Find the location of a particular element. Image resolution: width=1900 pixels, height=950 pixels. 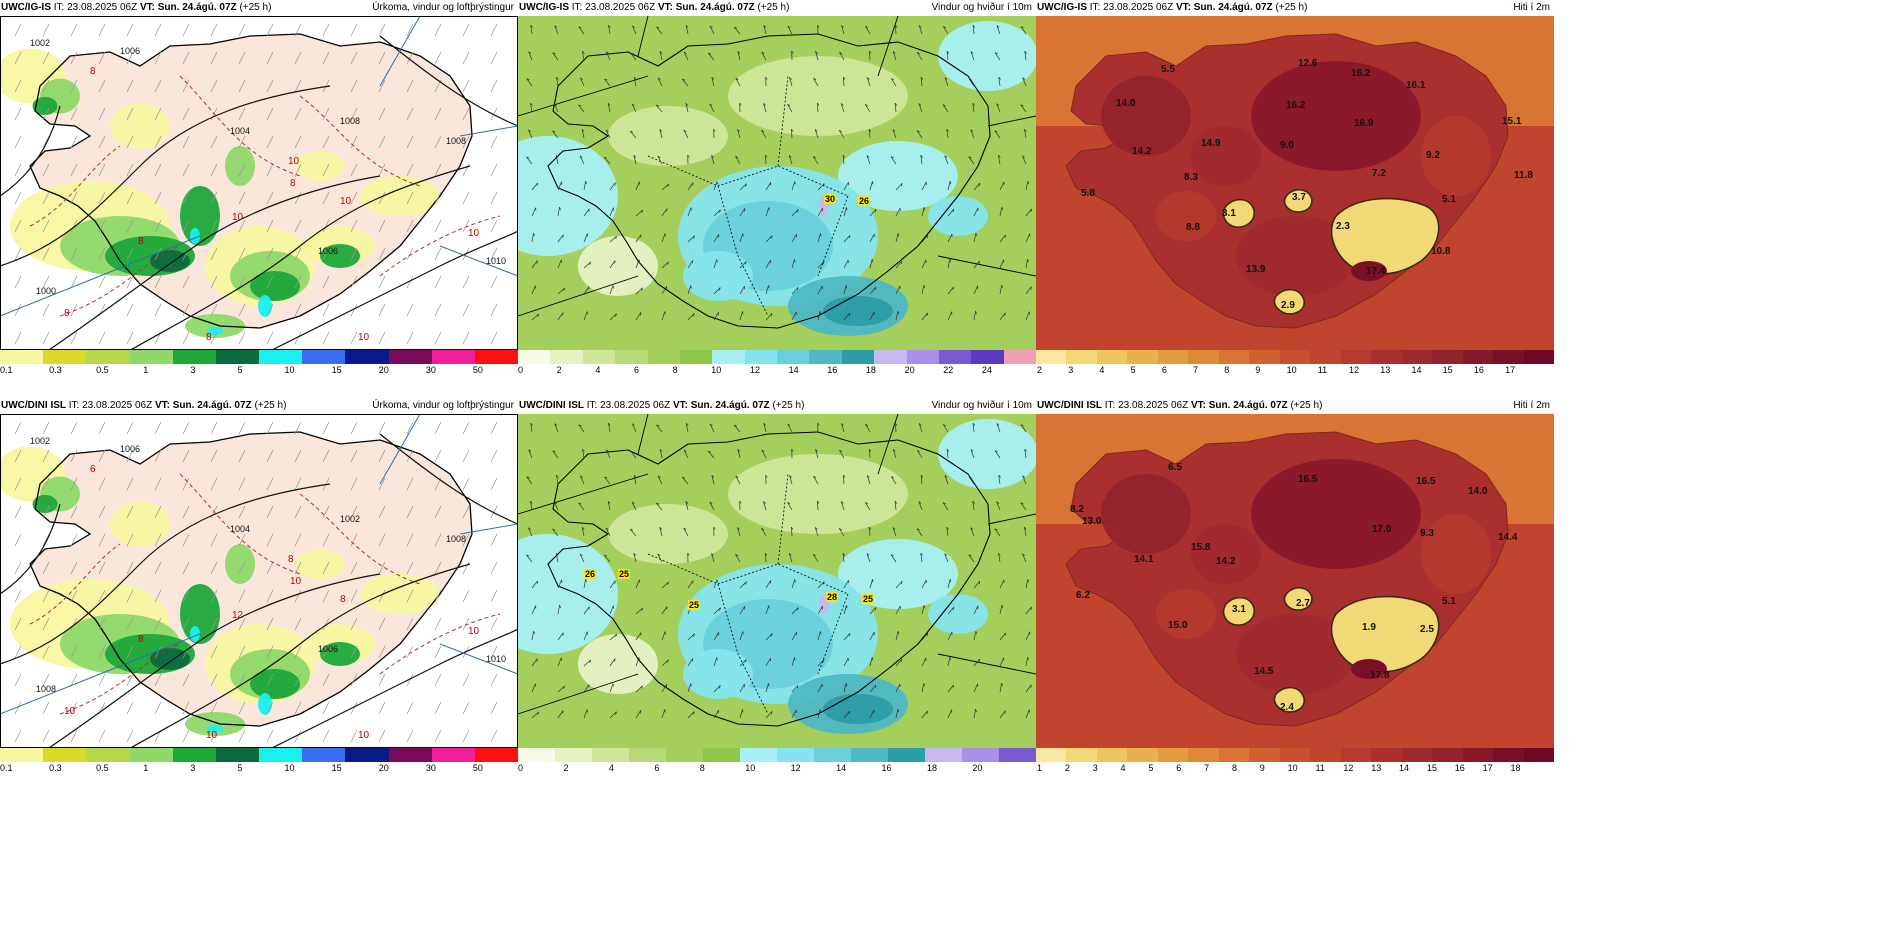

gust-label: 25 is located at coordinates (694, 605).